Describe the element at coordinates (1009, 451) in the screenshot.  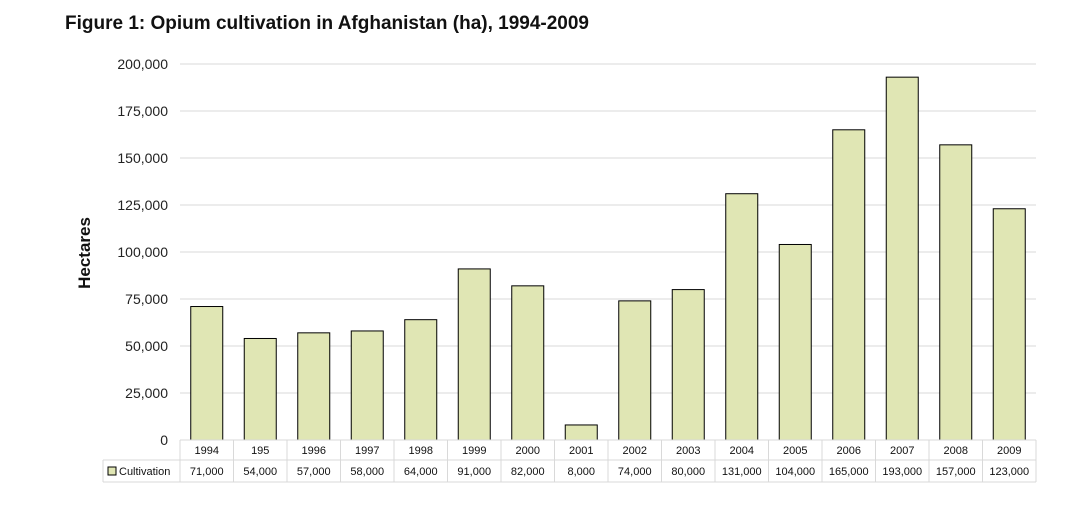
I see `x-tick-label: 2009` at that location.